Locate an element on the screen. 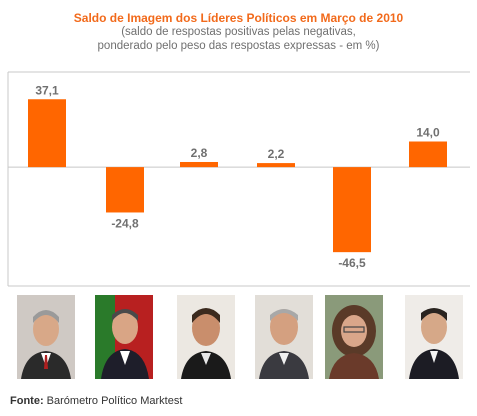 This screenshot has width=477, height=416. source-text: Barómetro Político Marktest is located at coordinates (114, 401).